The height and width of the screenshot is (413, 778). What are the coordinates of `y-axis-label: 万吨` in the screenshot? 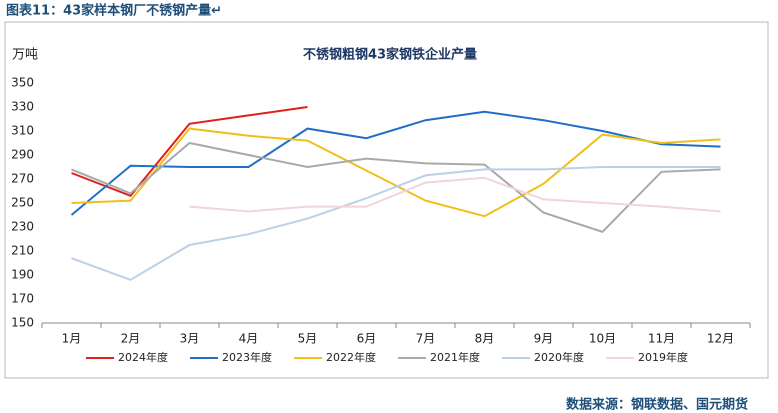 It's located at (25, 55).